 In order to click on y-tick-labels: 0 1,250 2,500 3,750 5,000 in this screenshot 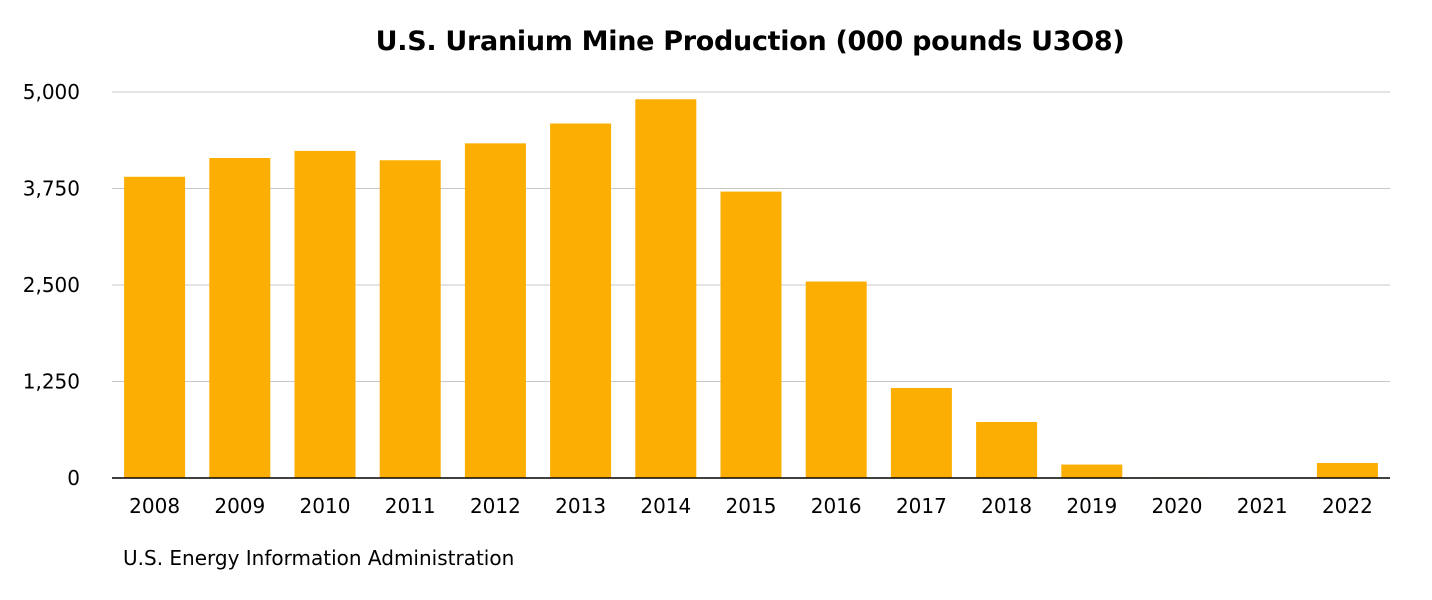, I will do `click(51, 285)`.